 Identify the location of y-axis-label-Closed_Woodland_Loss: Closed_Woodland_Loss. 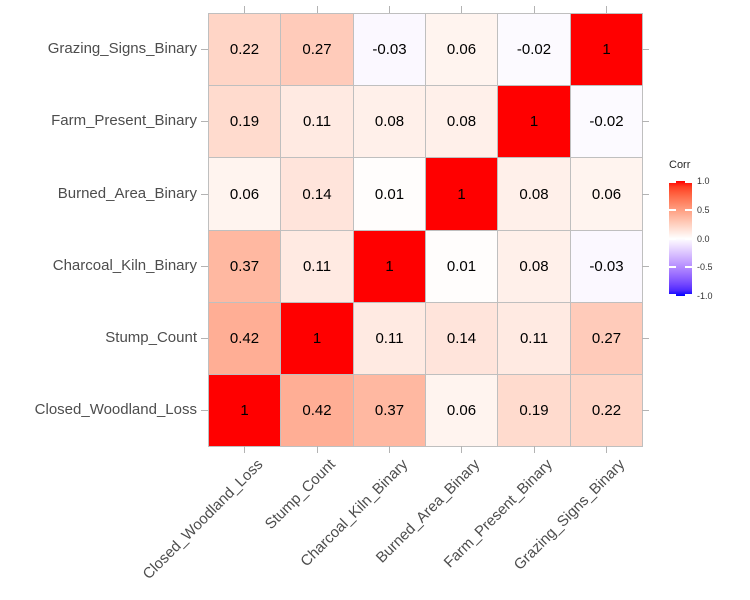
(115, 409).